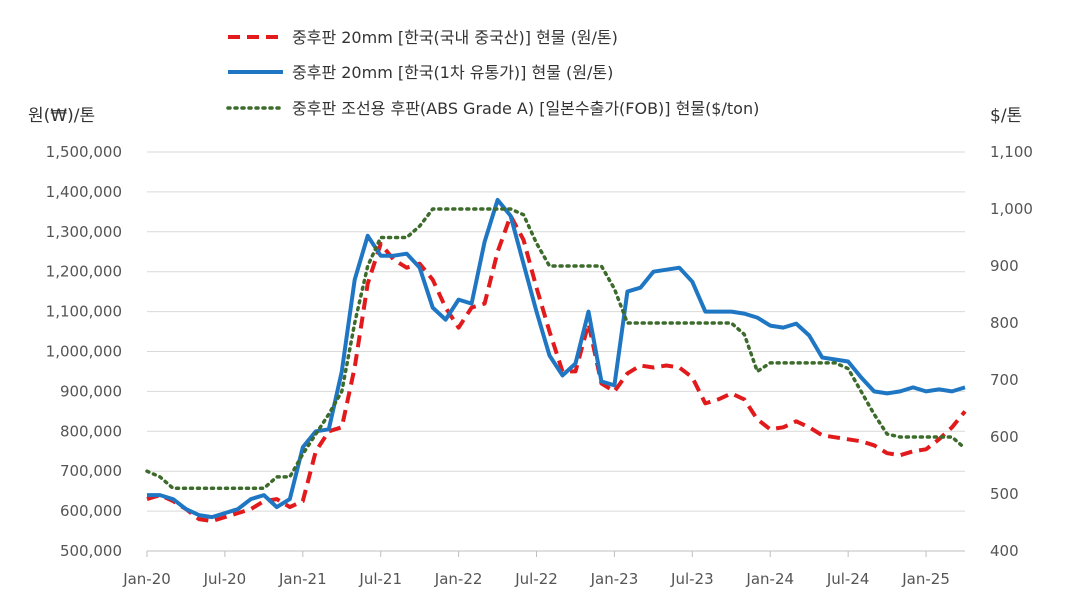 This screenshot has height=601, width=1066. I want to click on y-right-tick-label: 900, so click(1004, 266).